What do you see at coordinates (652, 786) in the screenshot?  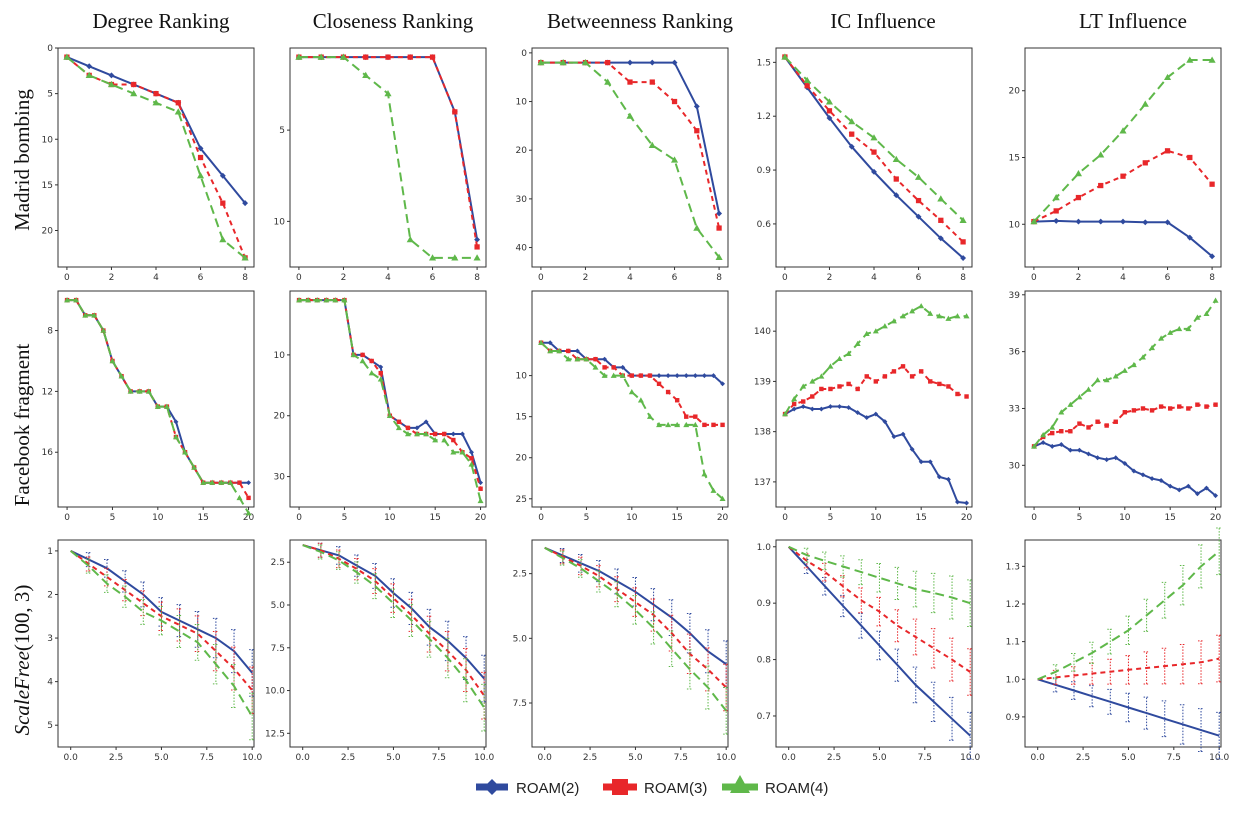 I see `legend: ROAM(2) ROAM(3) ROAM(4)` at bounding box center [652, 786].